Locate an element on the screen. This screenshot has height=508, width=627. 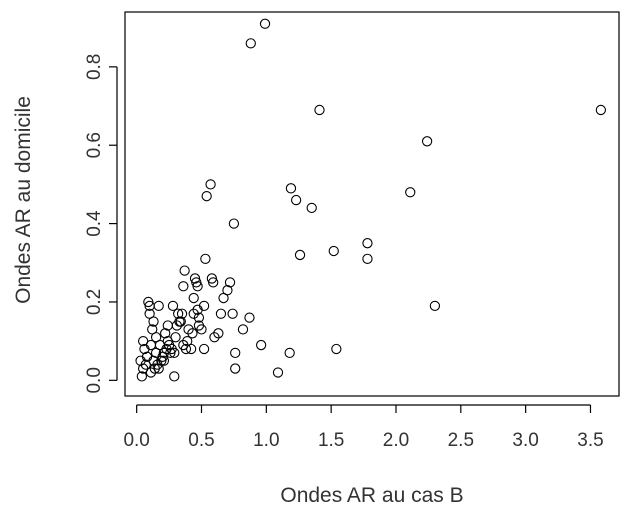
x-tick-label: 3.5 is located at coordinates (590, 440).